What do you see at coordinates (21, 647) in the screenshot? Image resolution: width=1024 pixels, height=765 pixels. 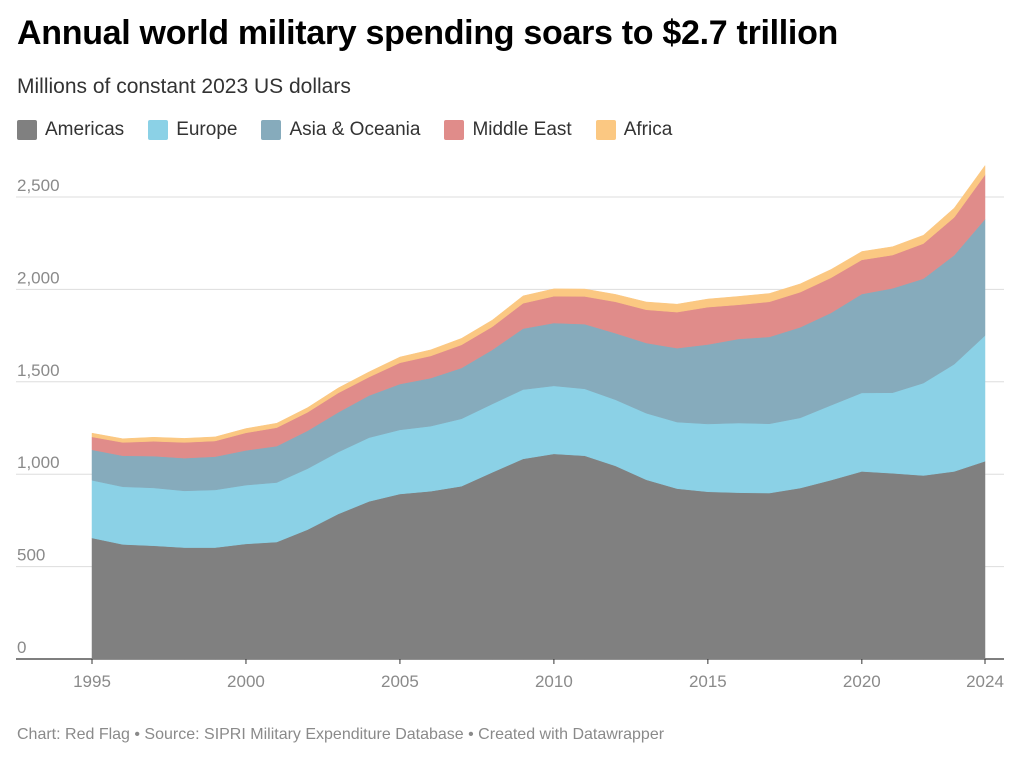 I see `y-tick-label: 0` at bounding box center [21, 647].